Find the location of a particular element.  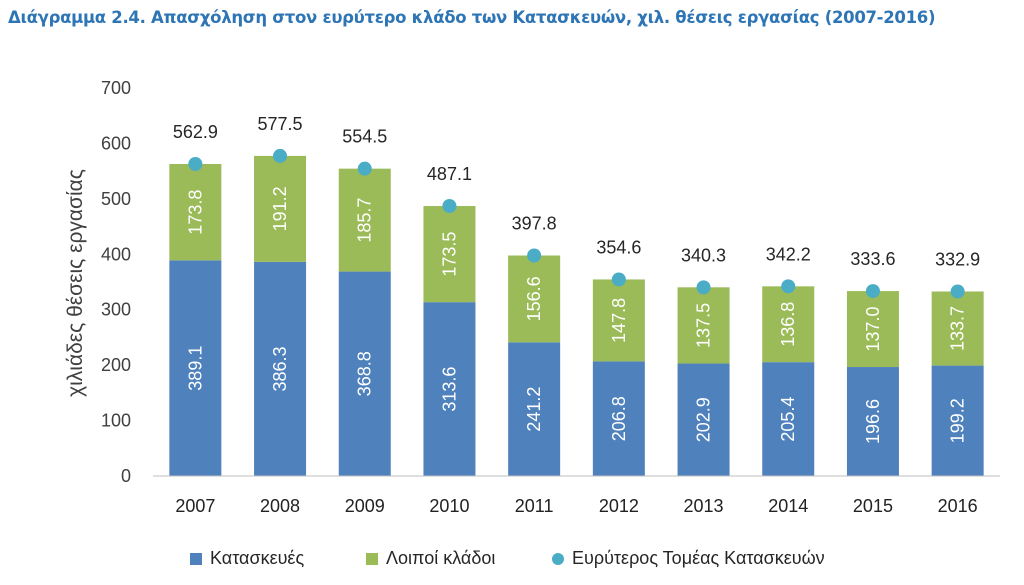

y-tick-label: 0 is located at coordinates (126, 476).